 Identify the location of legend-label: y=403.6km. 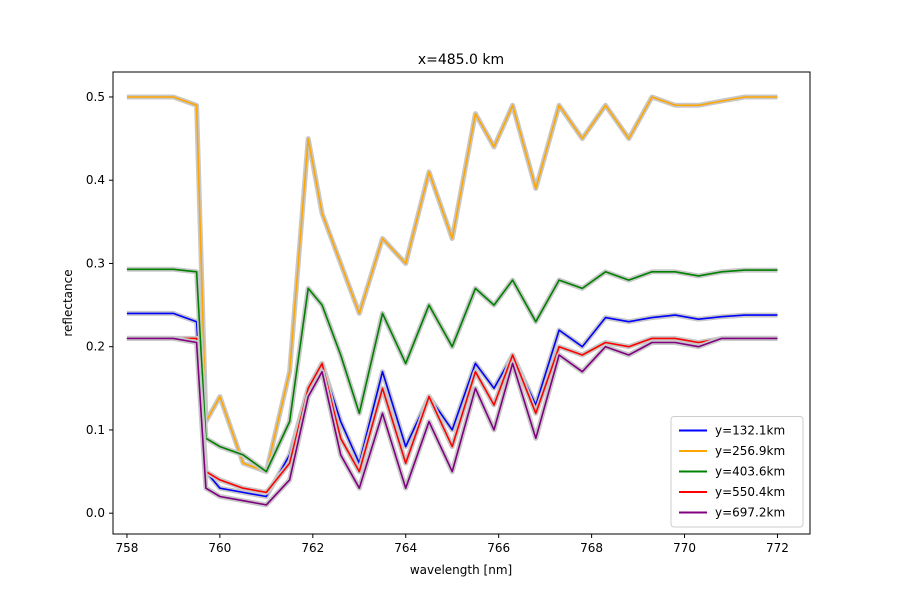
(750, 472).